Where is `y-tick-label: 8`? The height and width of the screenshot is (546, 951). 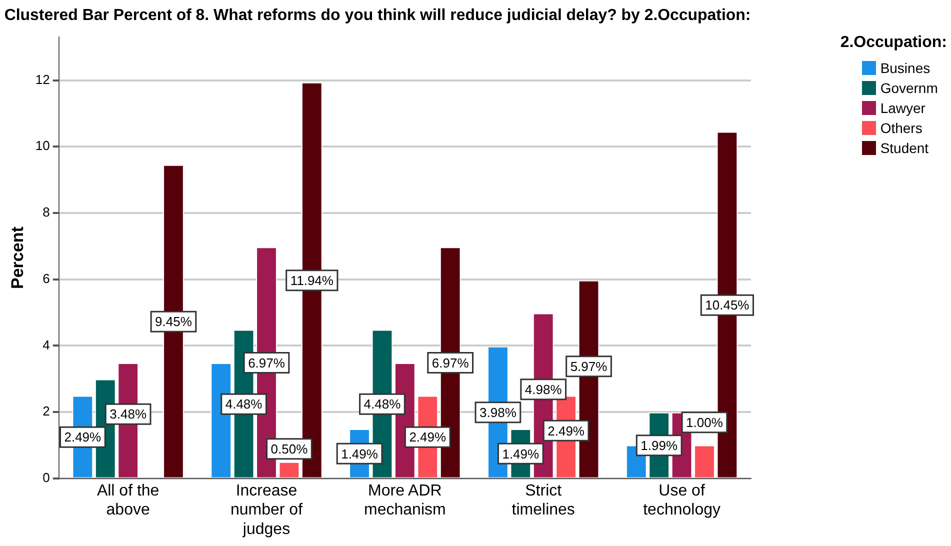 y-tick-label: 8 is located at coordinates (46, 212).